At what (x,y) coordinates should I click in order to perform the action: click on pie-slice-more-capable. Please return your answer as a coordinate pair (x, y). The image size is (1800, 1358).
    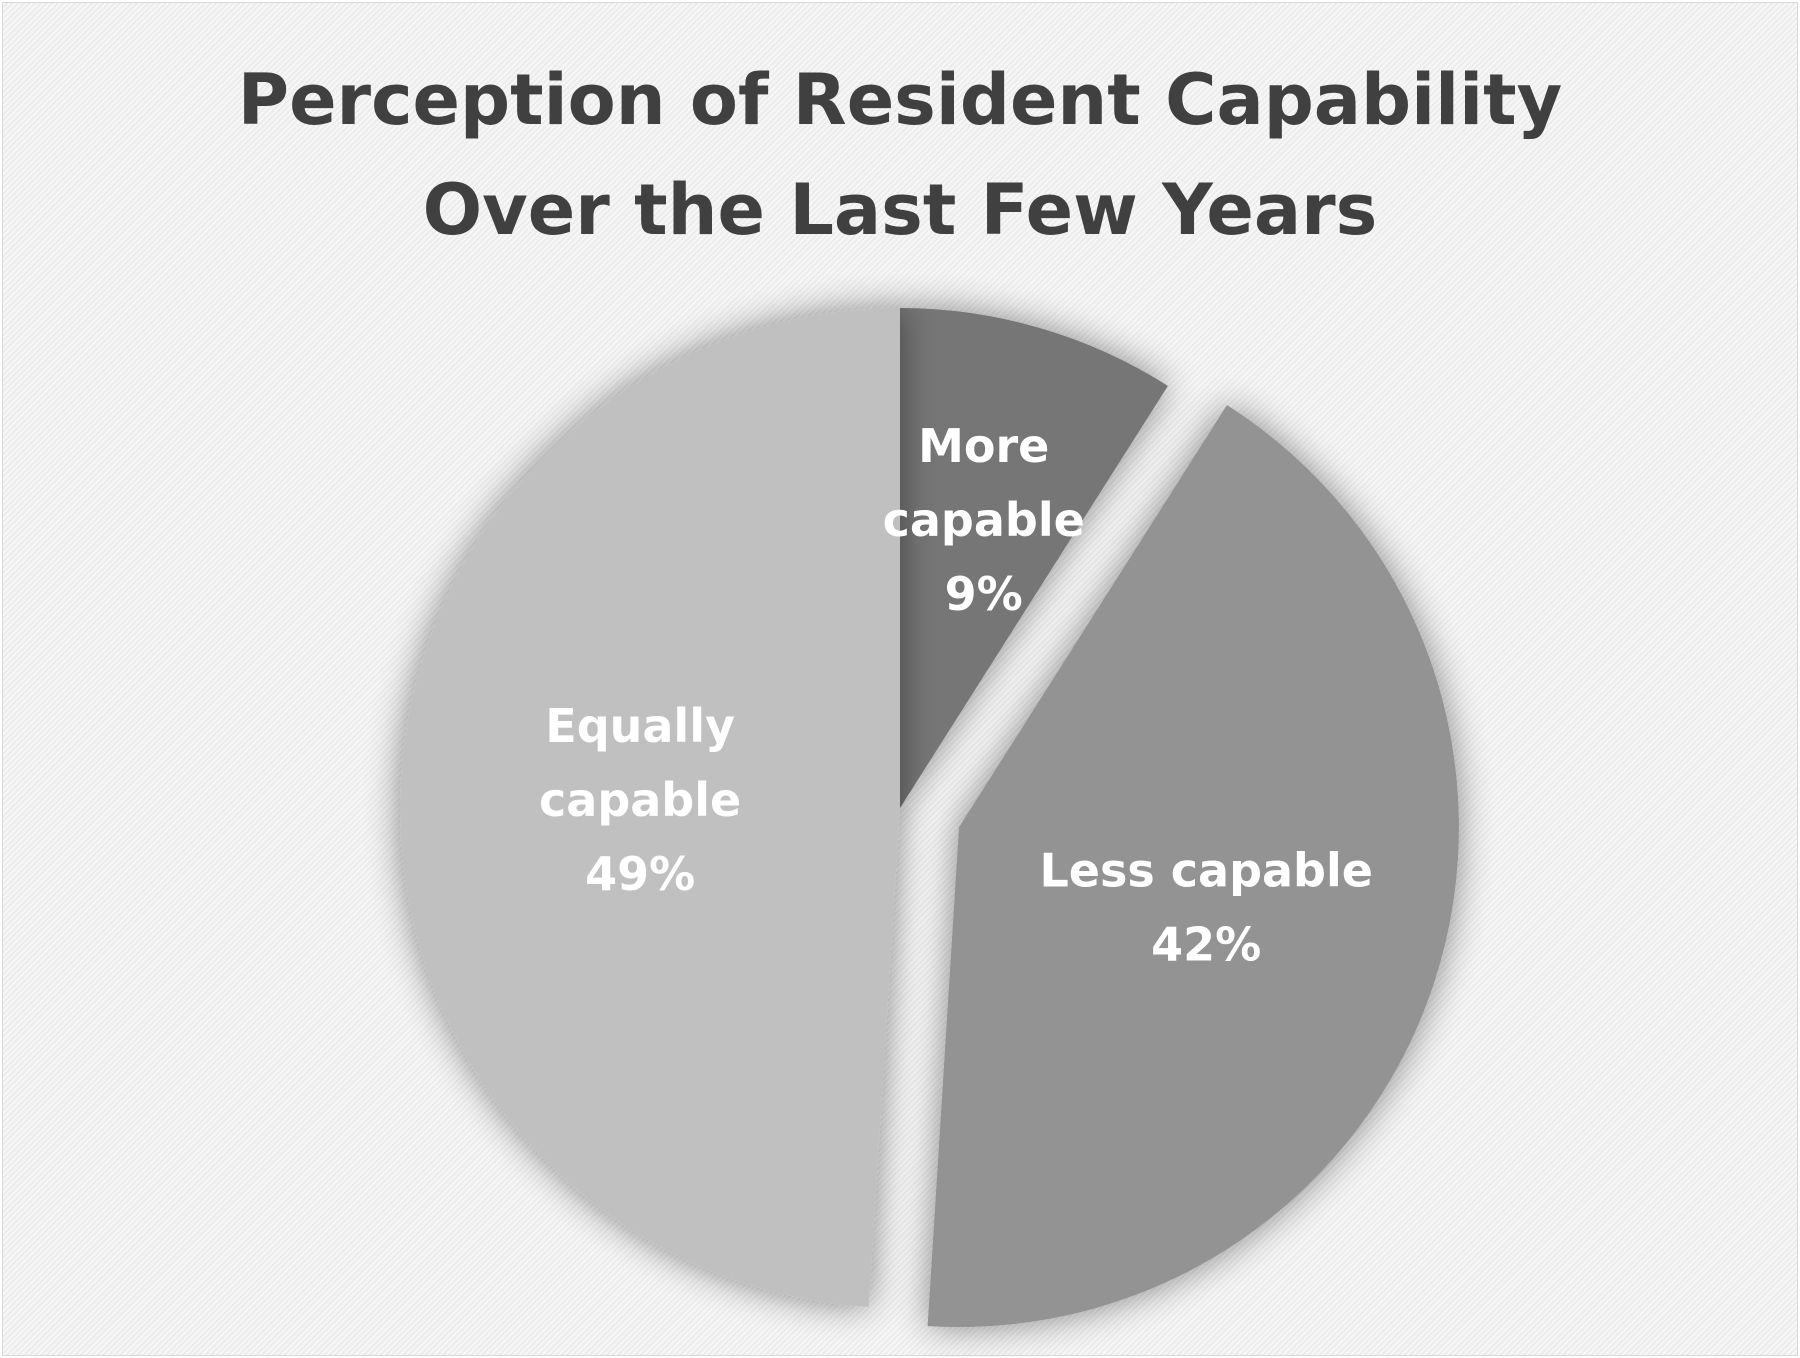
    Looking at the image, I should click on (1034, 558).